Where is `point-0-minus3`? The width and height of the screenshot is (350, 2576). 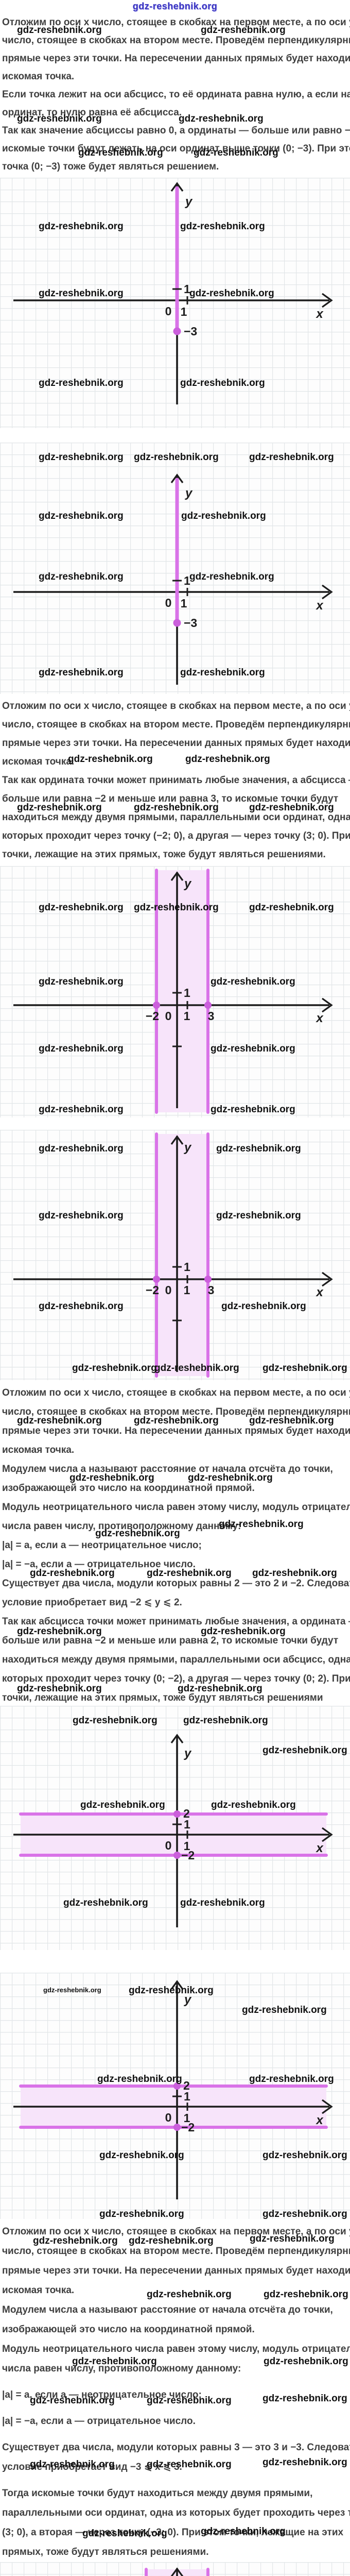
point-0-minus3 is located at coordinates (177, 331).